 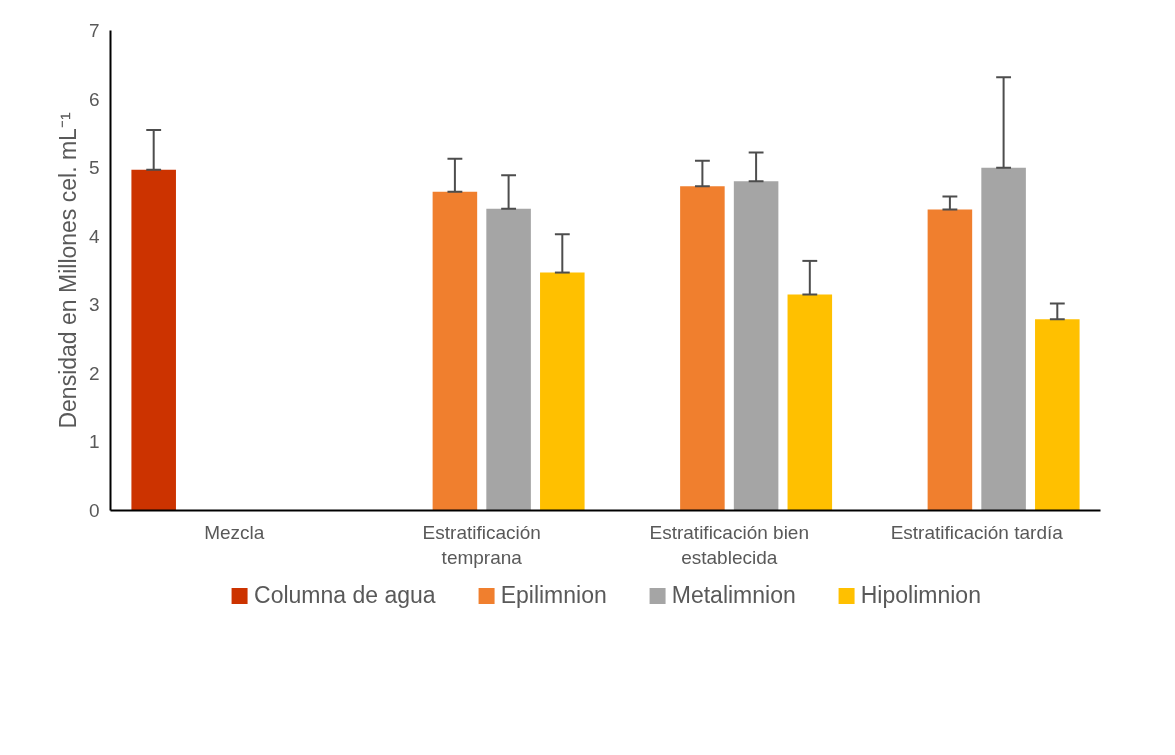 What do you see at coordinates (920, 595) in the screenshot?
I see `legend-label: Hipolimnion` at bounding box center [920, 595].